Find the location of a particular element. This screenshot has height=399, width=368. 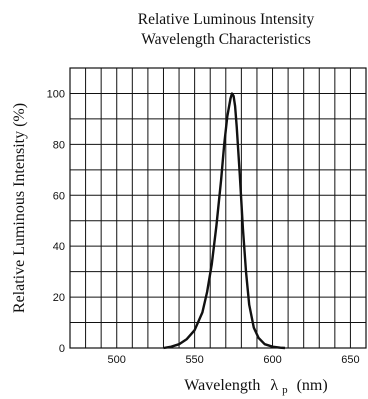

y-axis-label: Relative Luminous Intensity (%) is located at coordinates (19, 208).